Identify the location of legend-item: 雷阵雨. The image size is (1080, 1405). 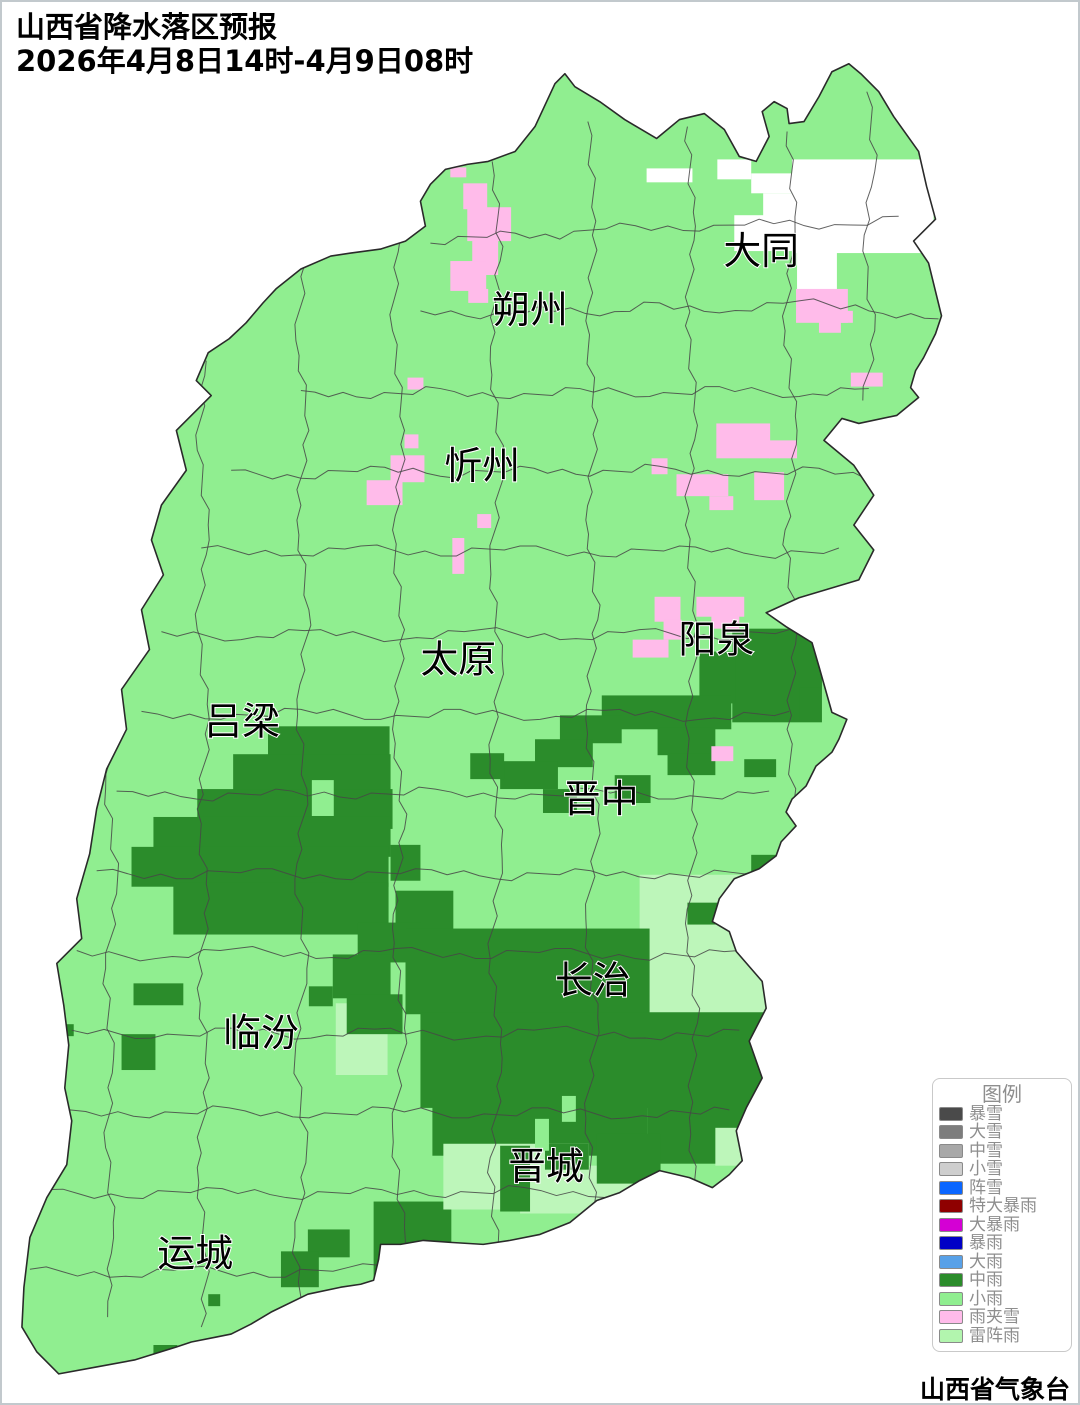
(1002, 1336).